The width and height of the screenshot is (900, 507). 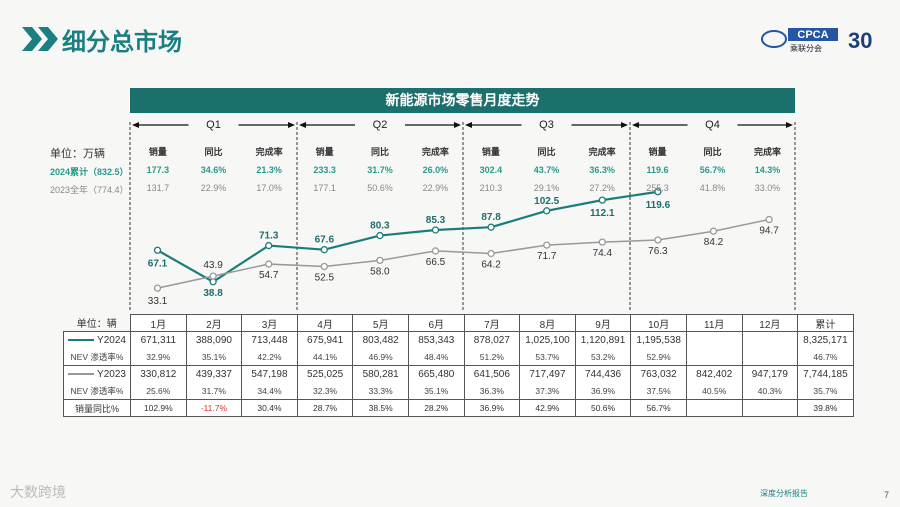 What do you see at coordinates (547, 408) in the screenshot?
I see `table-cell: 42.9%` at bounding box center [547, 408].